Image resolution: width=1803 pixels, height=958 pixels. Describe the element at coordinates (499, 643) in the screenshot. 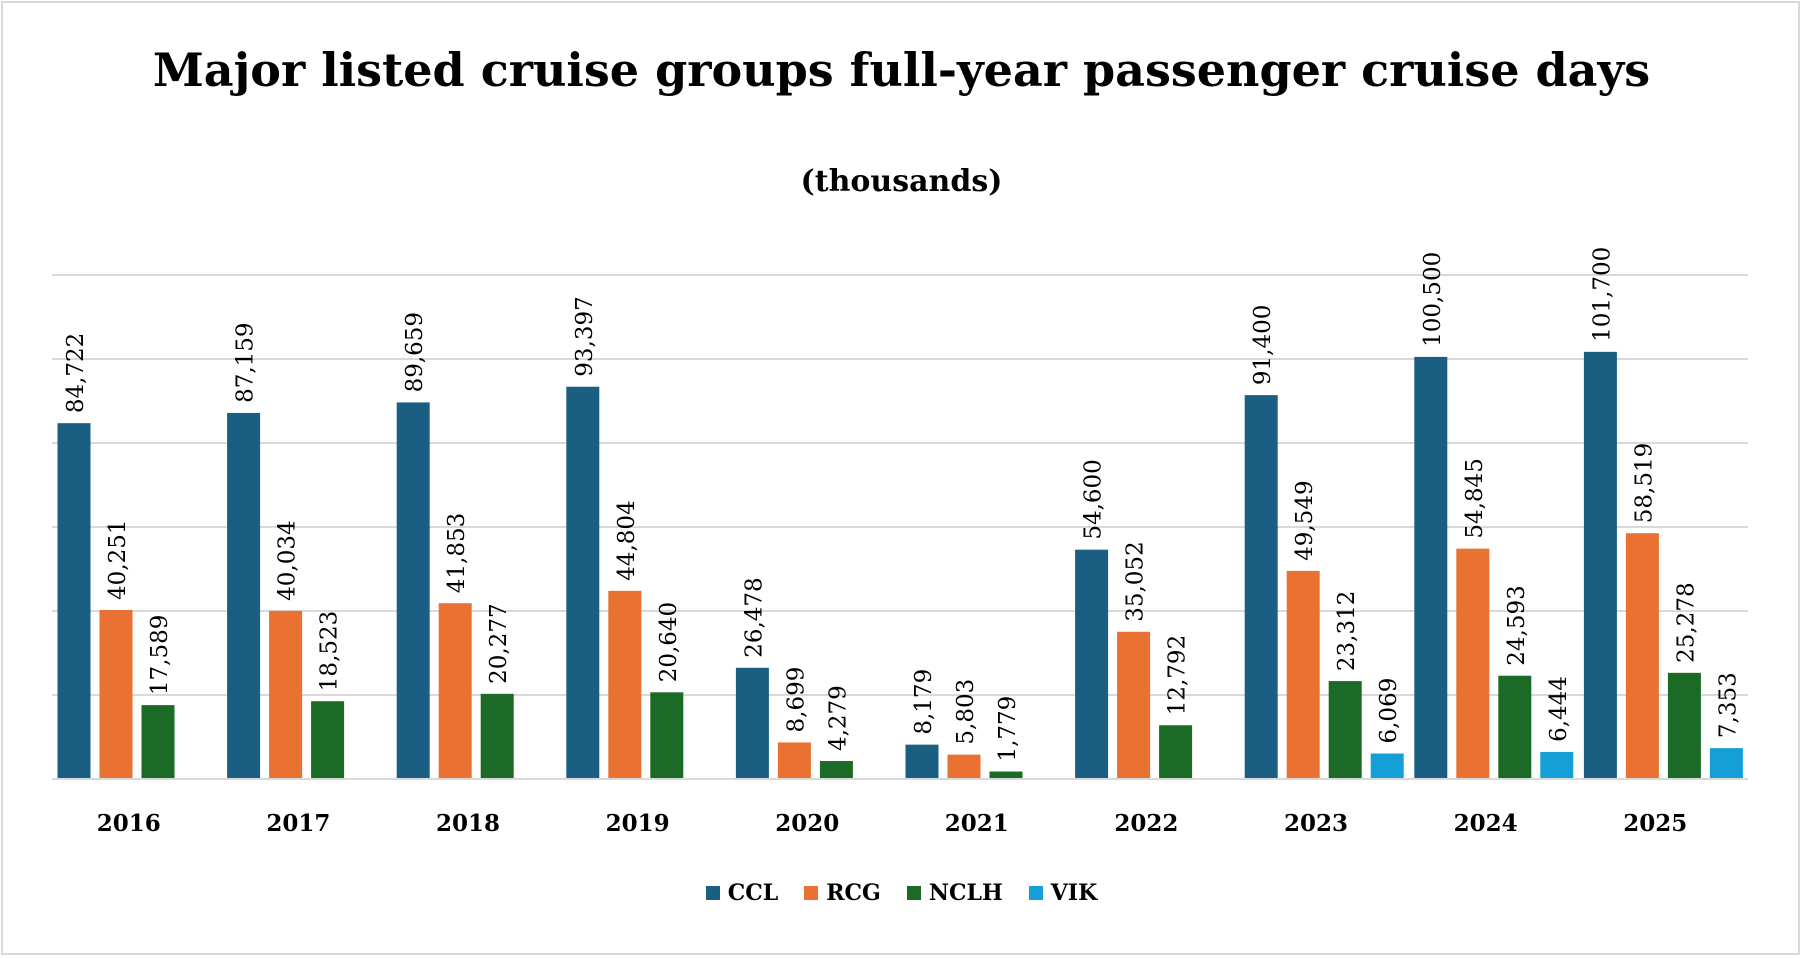

I see `data-label: 20,277` at that location.